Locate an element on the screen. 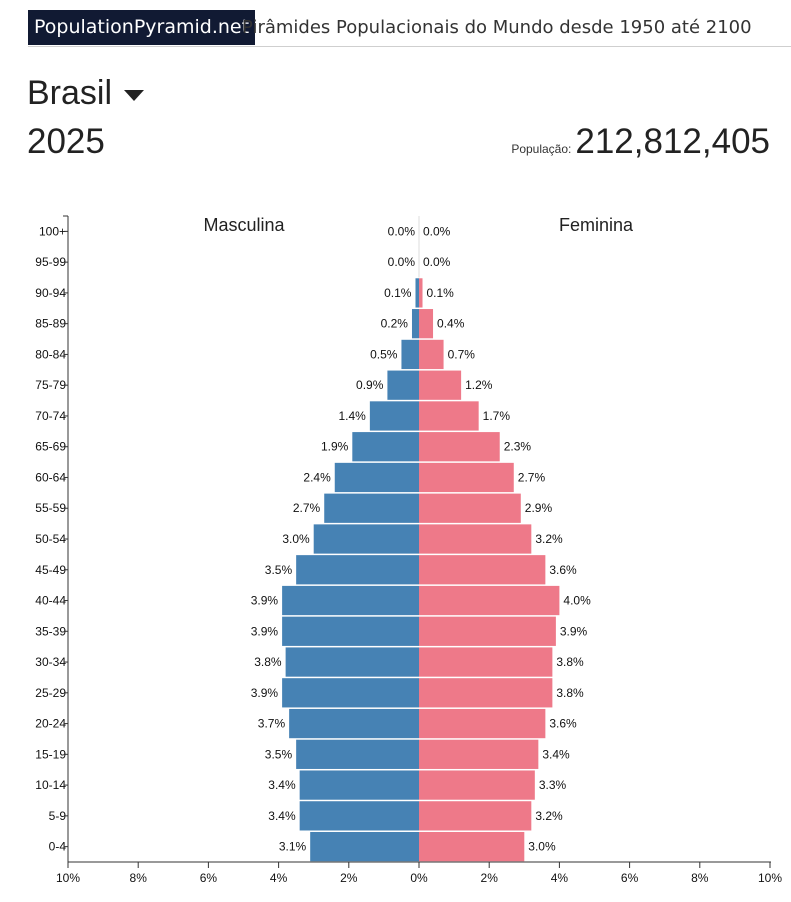 The image size is (791, 902). female-data-label: 1.7% is located at coordinates (497, 416).